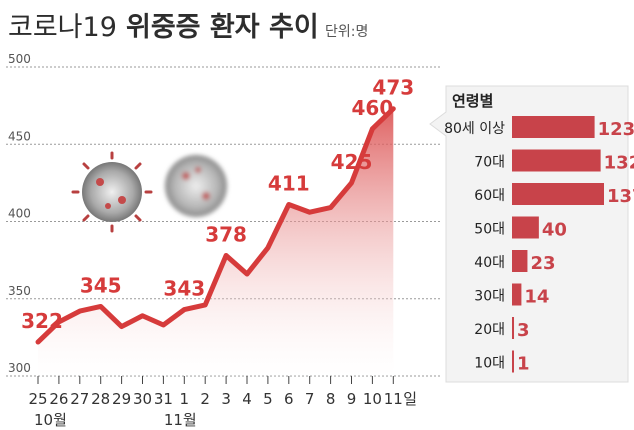  Describe the element at coordinates (163, 399) in the screenshot. I see `x-tick-31: 31` at that location.